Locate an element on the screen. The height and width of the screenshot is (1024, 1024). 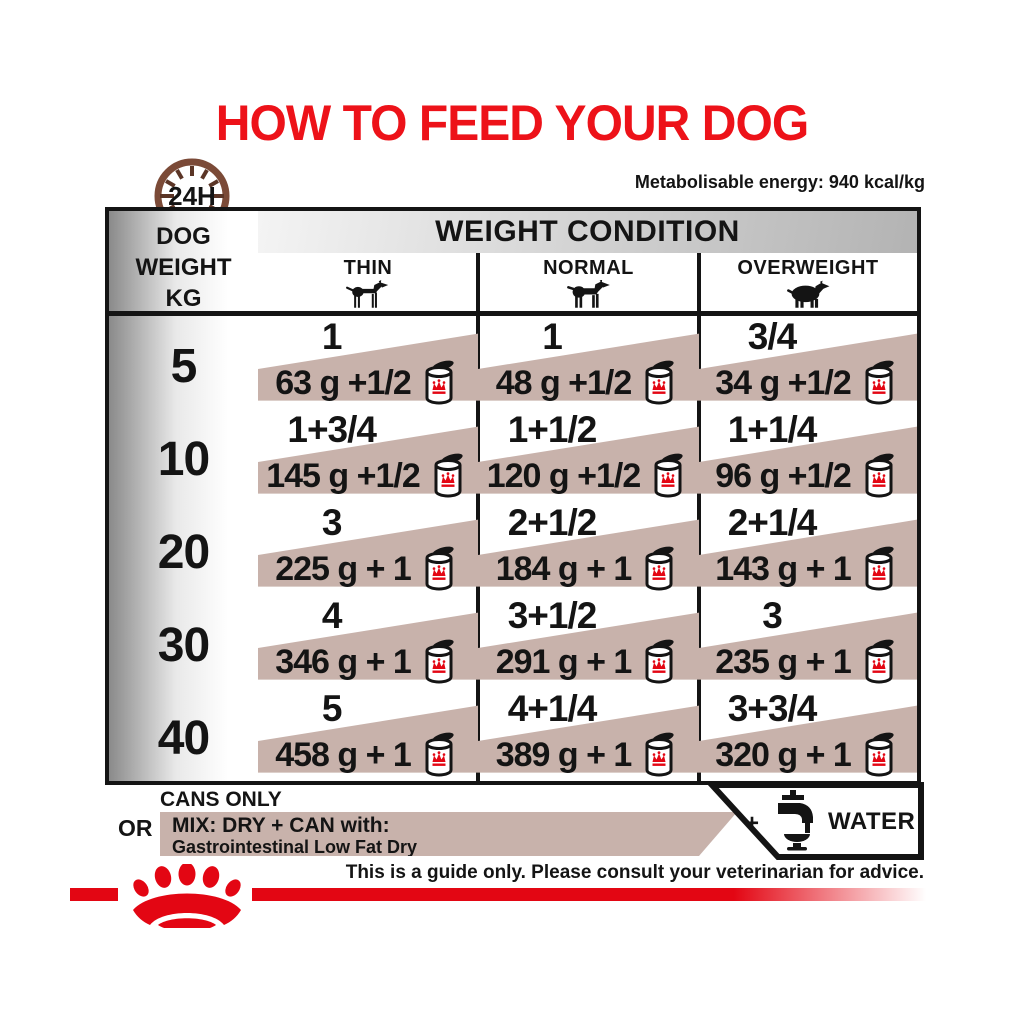
mix-line: 63 g +1/2 is located at coordinates (366, 383).